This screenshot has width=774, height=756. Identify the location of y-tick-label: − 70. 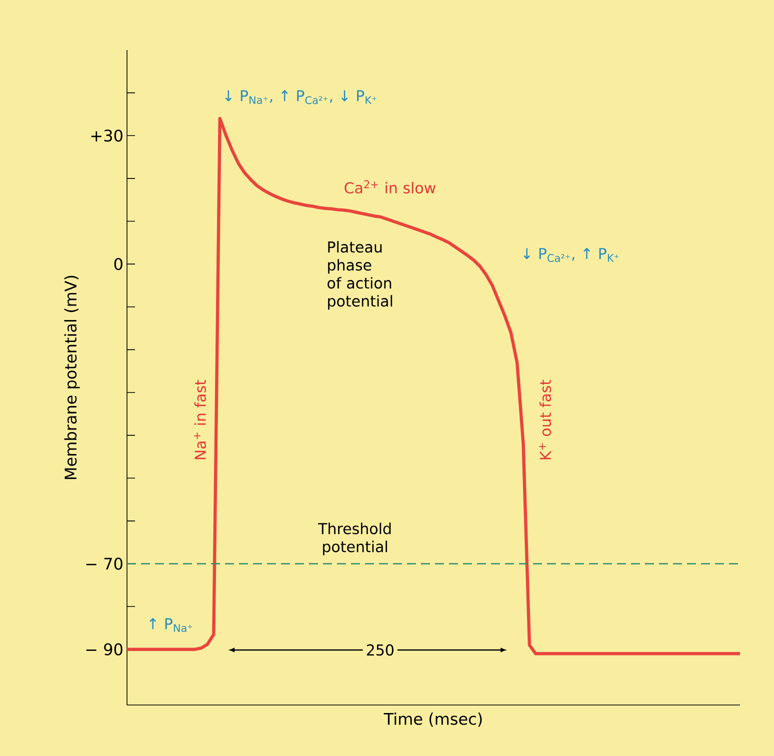
(104, 564).